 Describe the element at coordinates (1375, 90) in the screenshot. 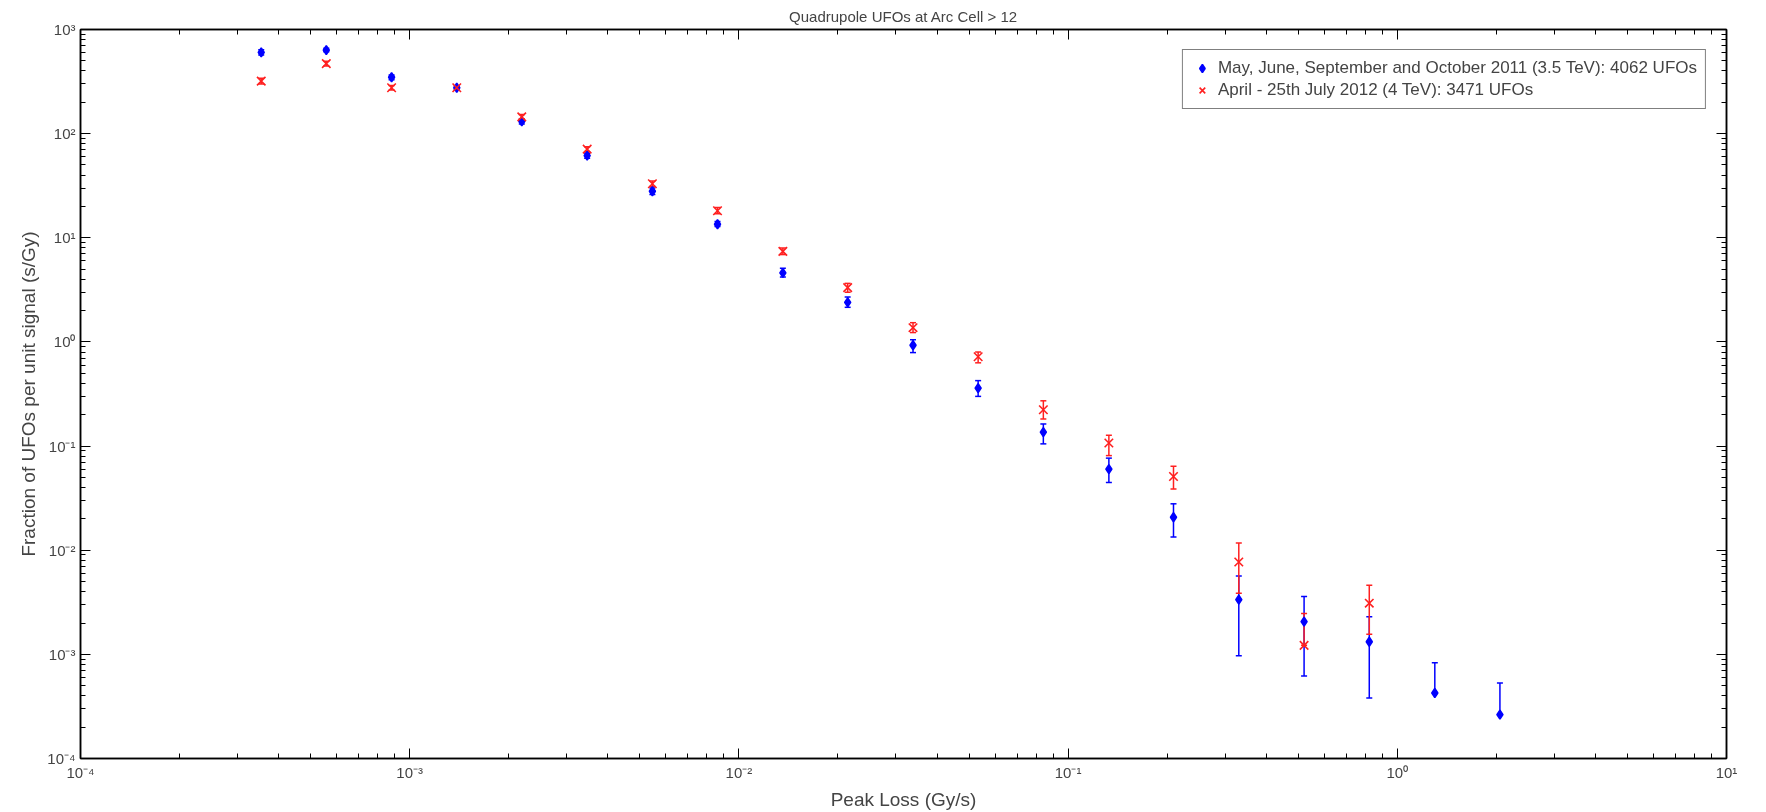

I see `legend-label: April - 25th July 2012 (4 TeV): 3471 UFOs` at that location.